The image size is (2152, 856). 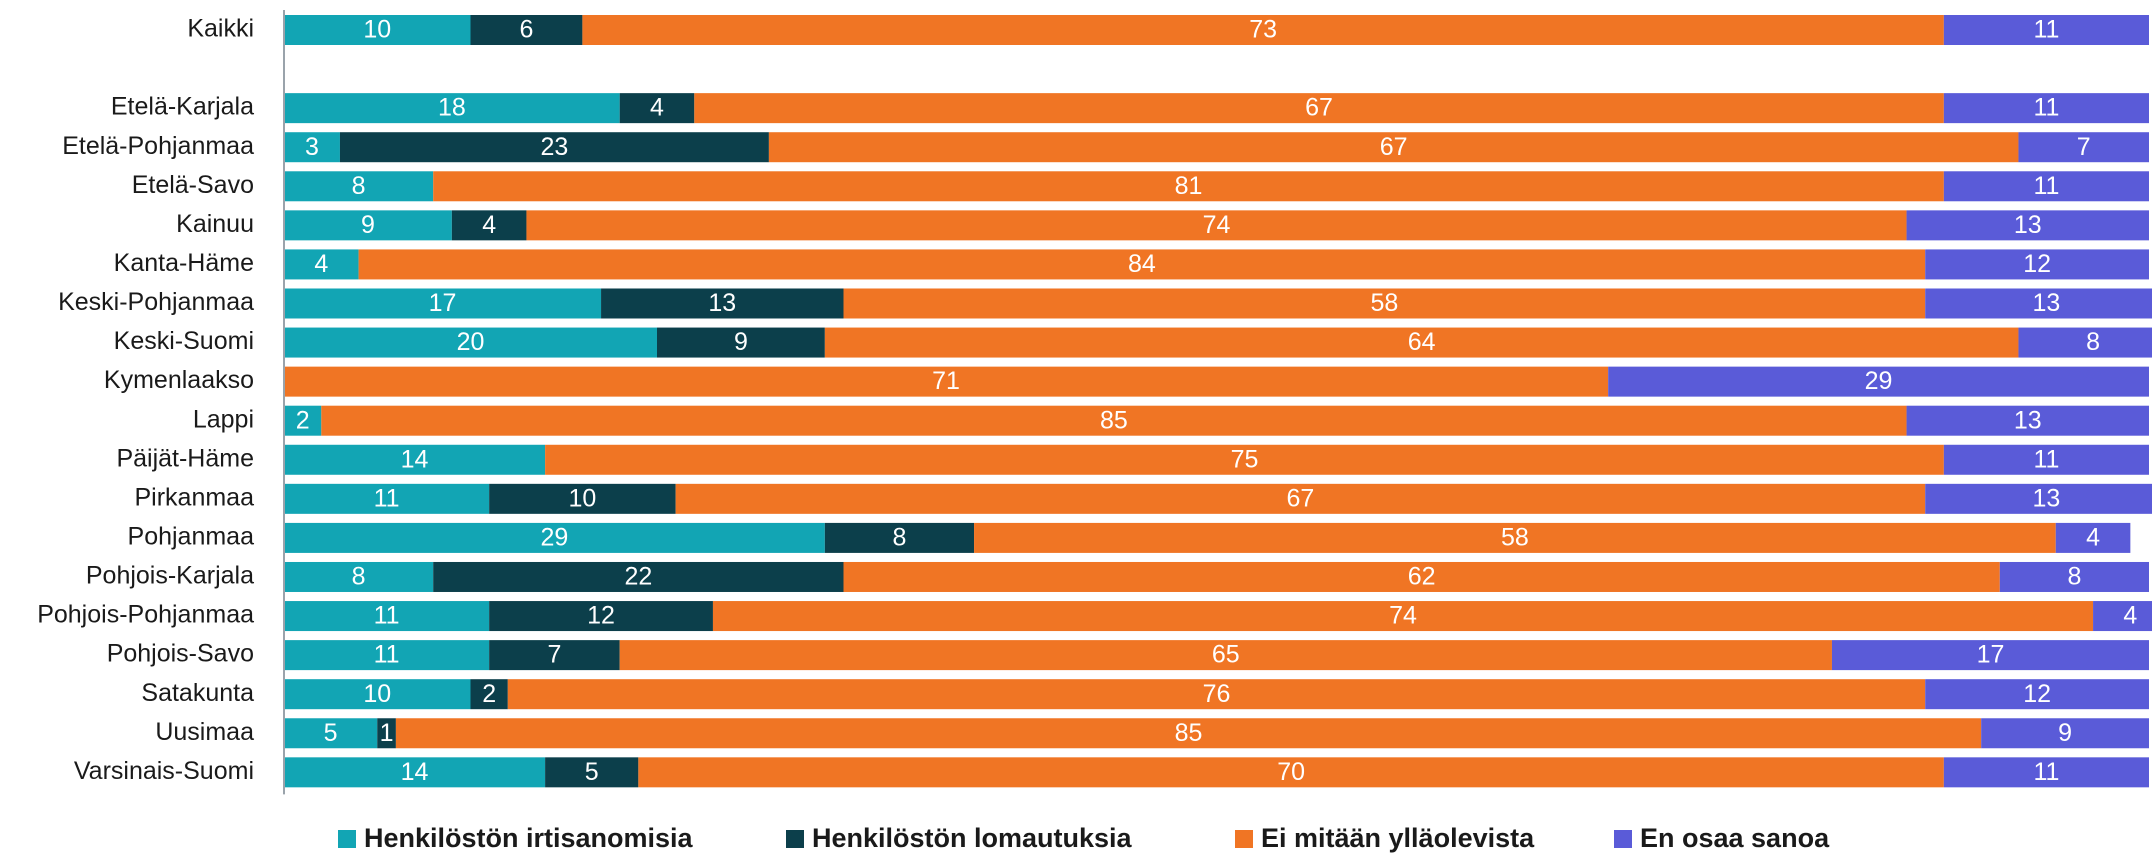 I want to click on value-label: 70, so click(x=1291, y=772).